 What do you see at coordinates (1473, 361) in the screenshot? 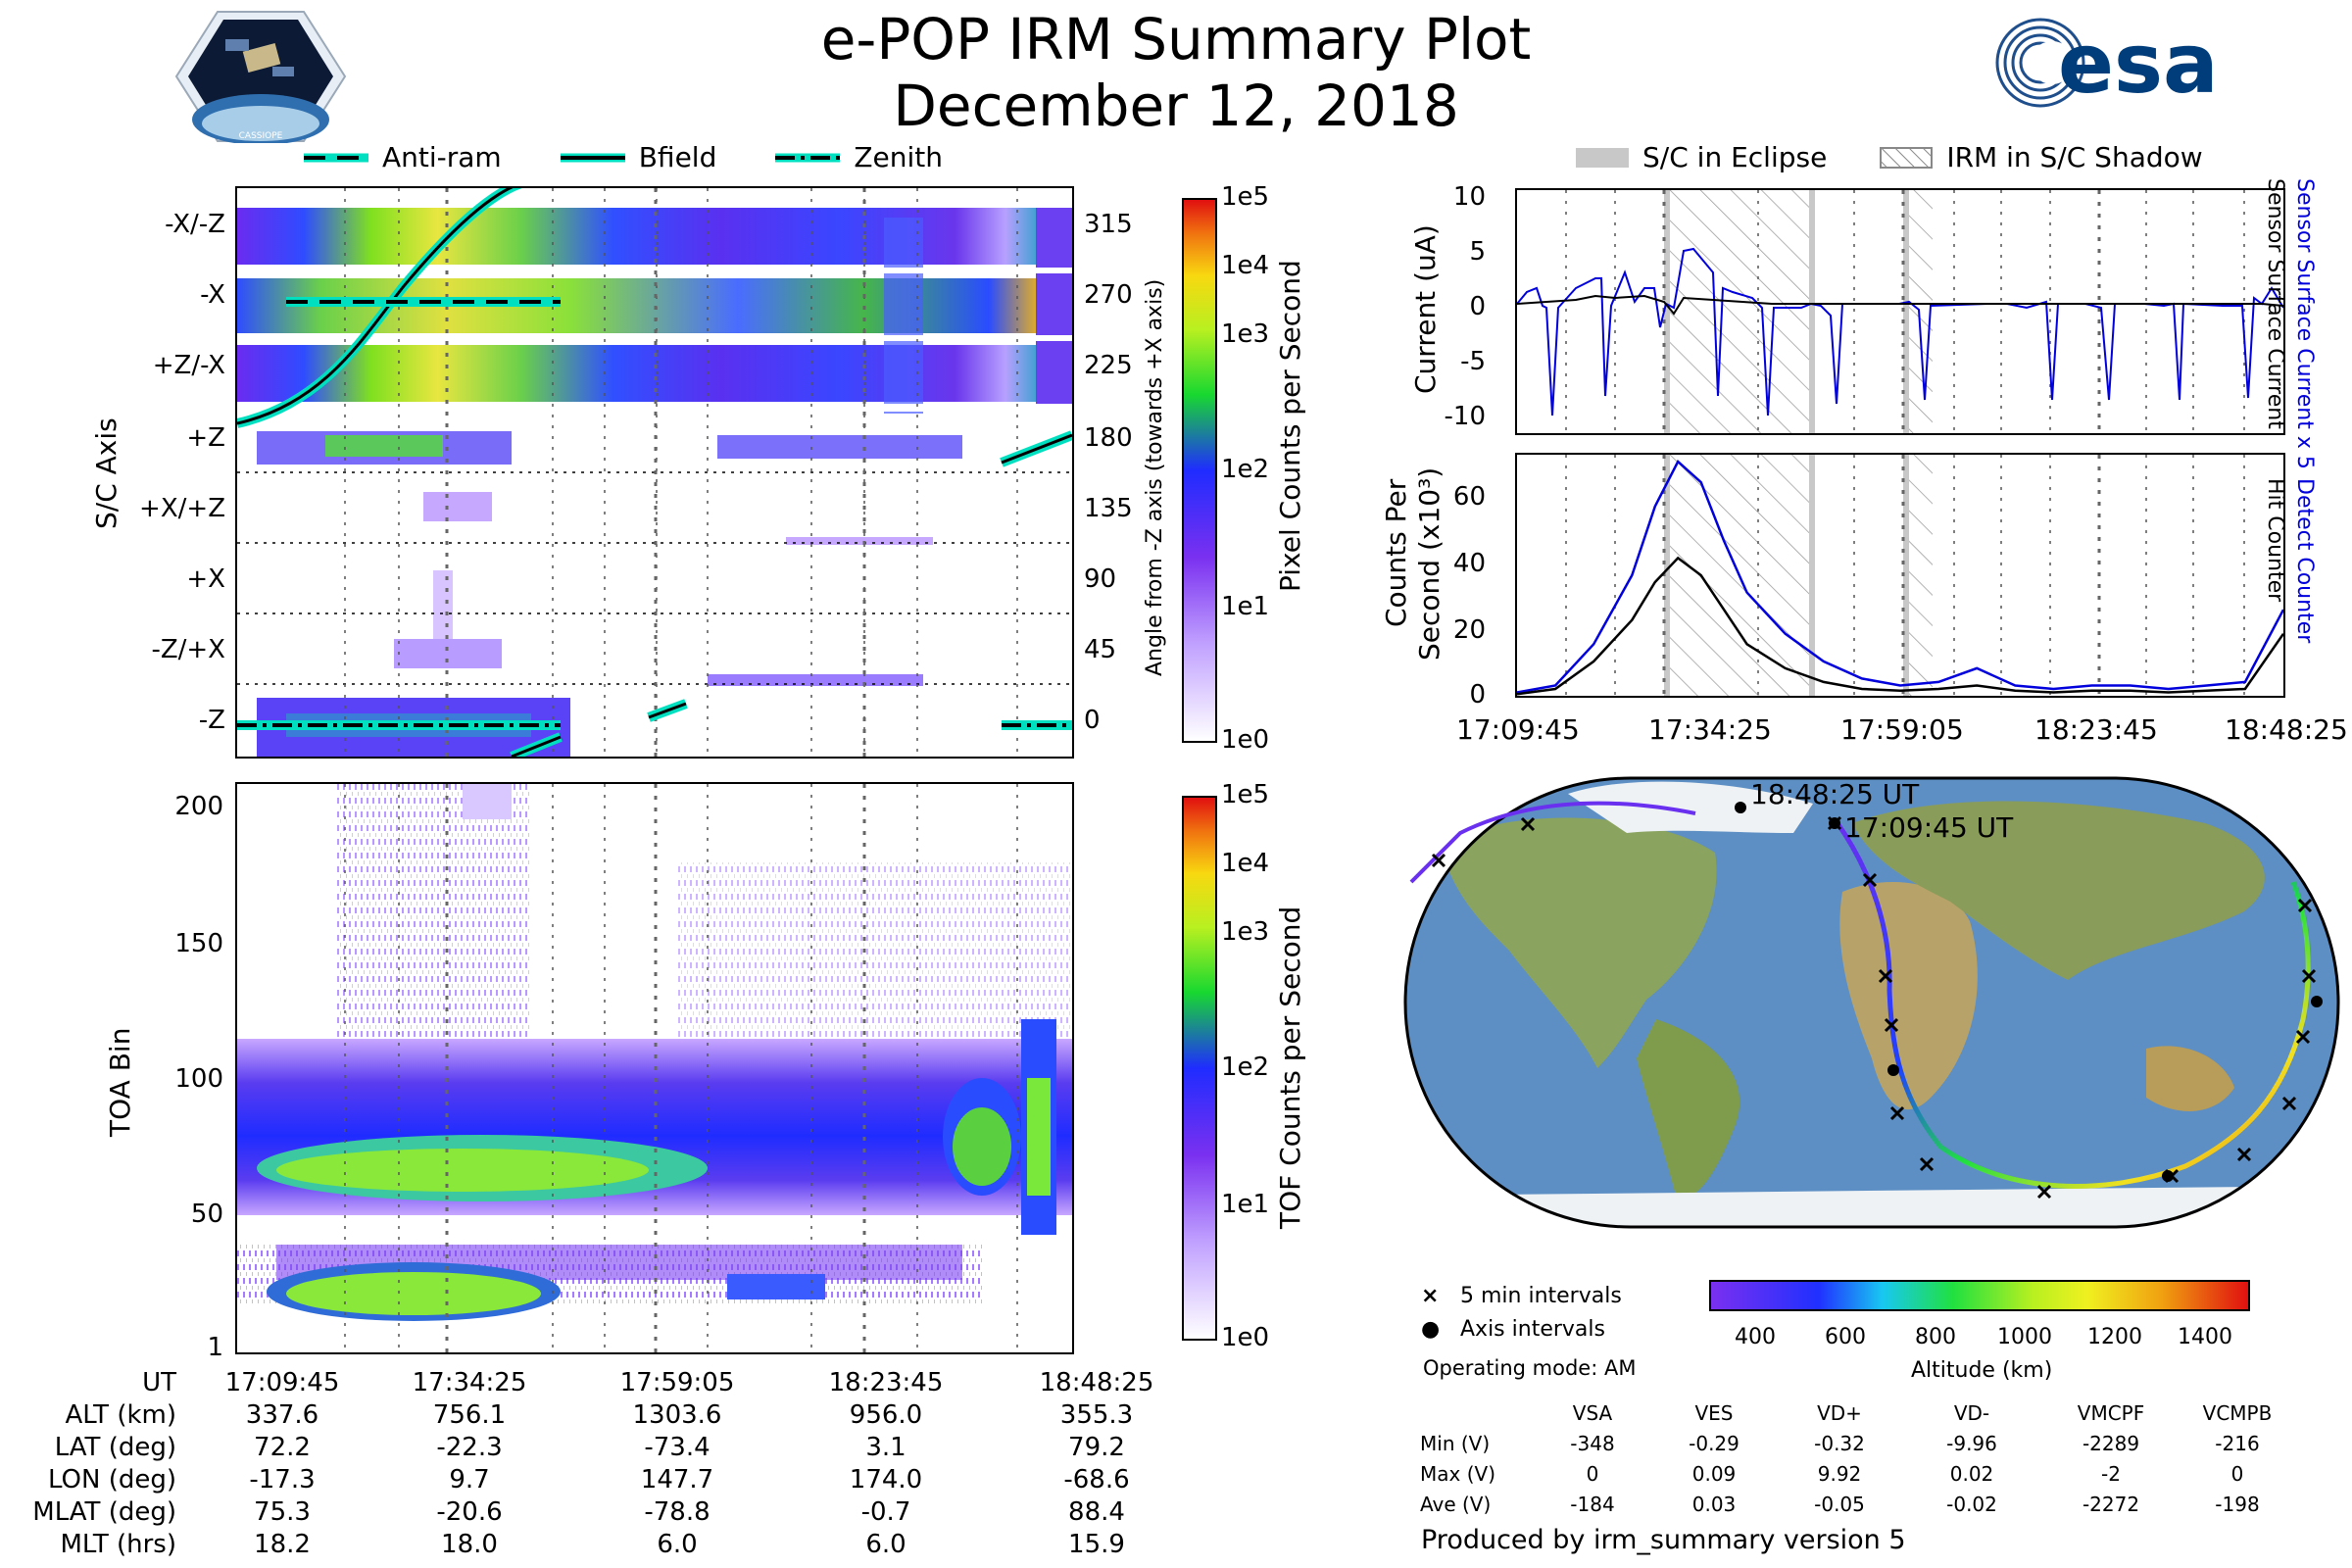
I see `current-ytick-m5: -5` at bounding box center [1473, 361].